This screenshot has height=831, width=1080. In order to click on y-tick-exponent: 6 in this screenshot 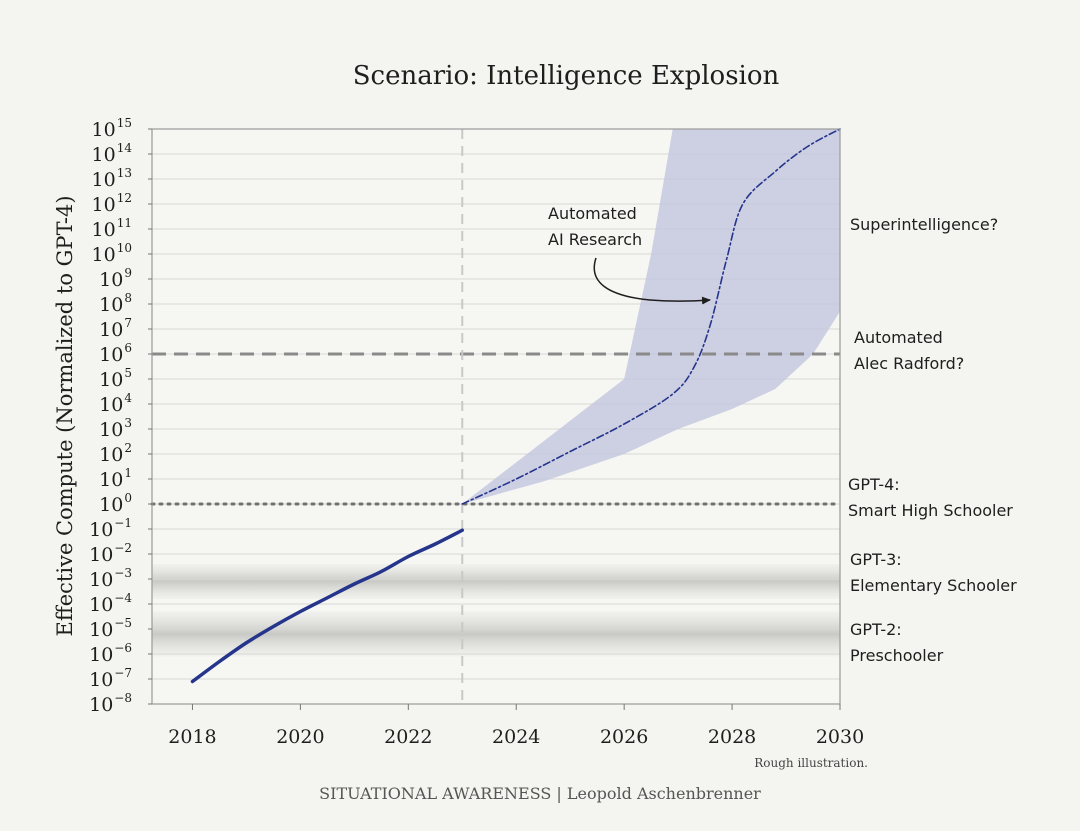, I will do `click(128, 348)`.